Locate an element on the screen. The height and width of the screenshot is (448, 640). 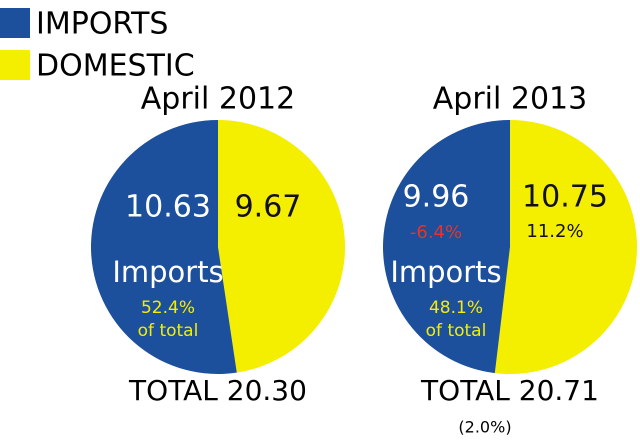
change-label: 11.2% is located at coordinates (554, 231).